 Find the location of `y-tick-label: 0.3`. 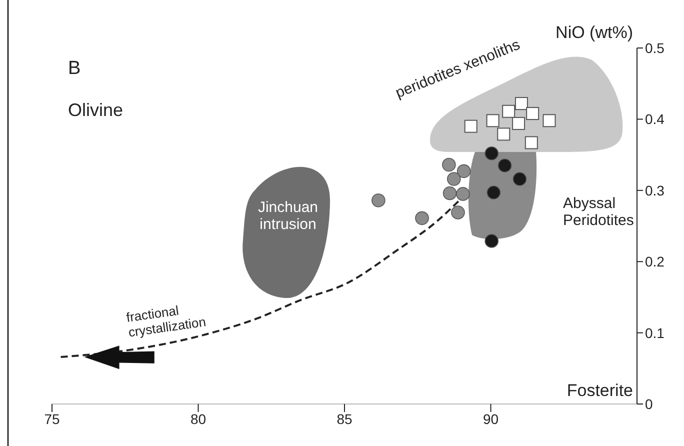

y-tick-label: 0.3 is located at coordinates (655, 190).